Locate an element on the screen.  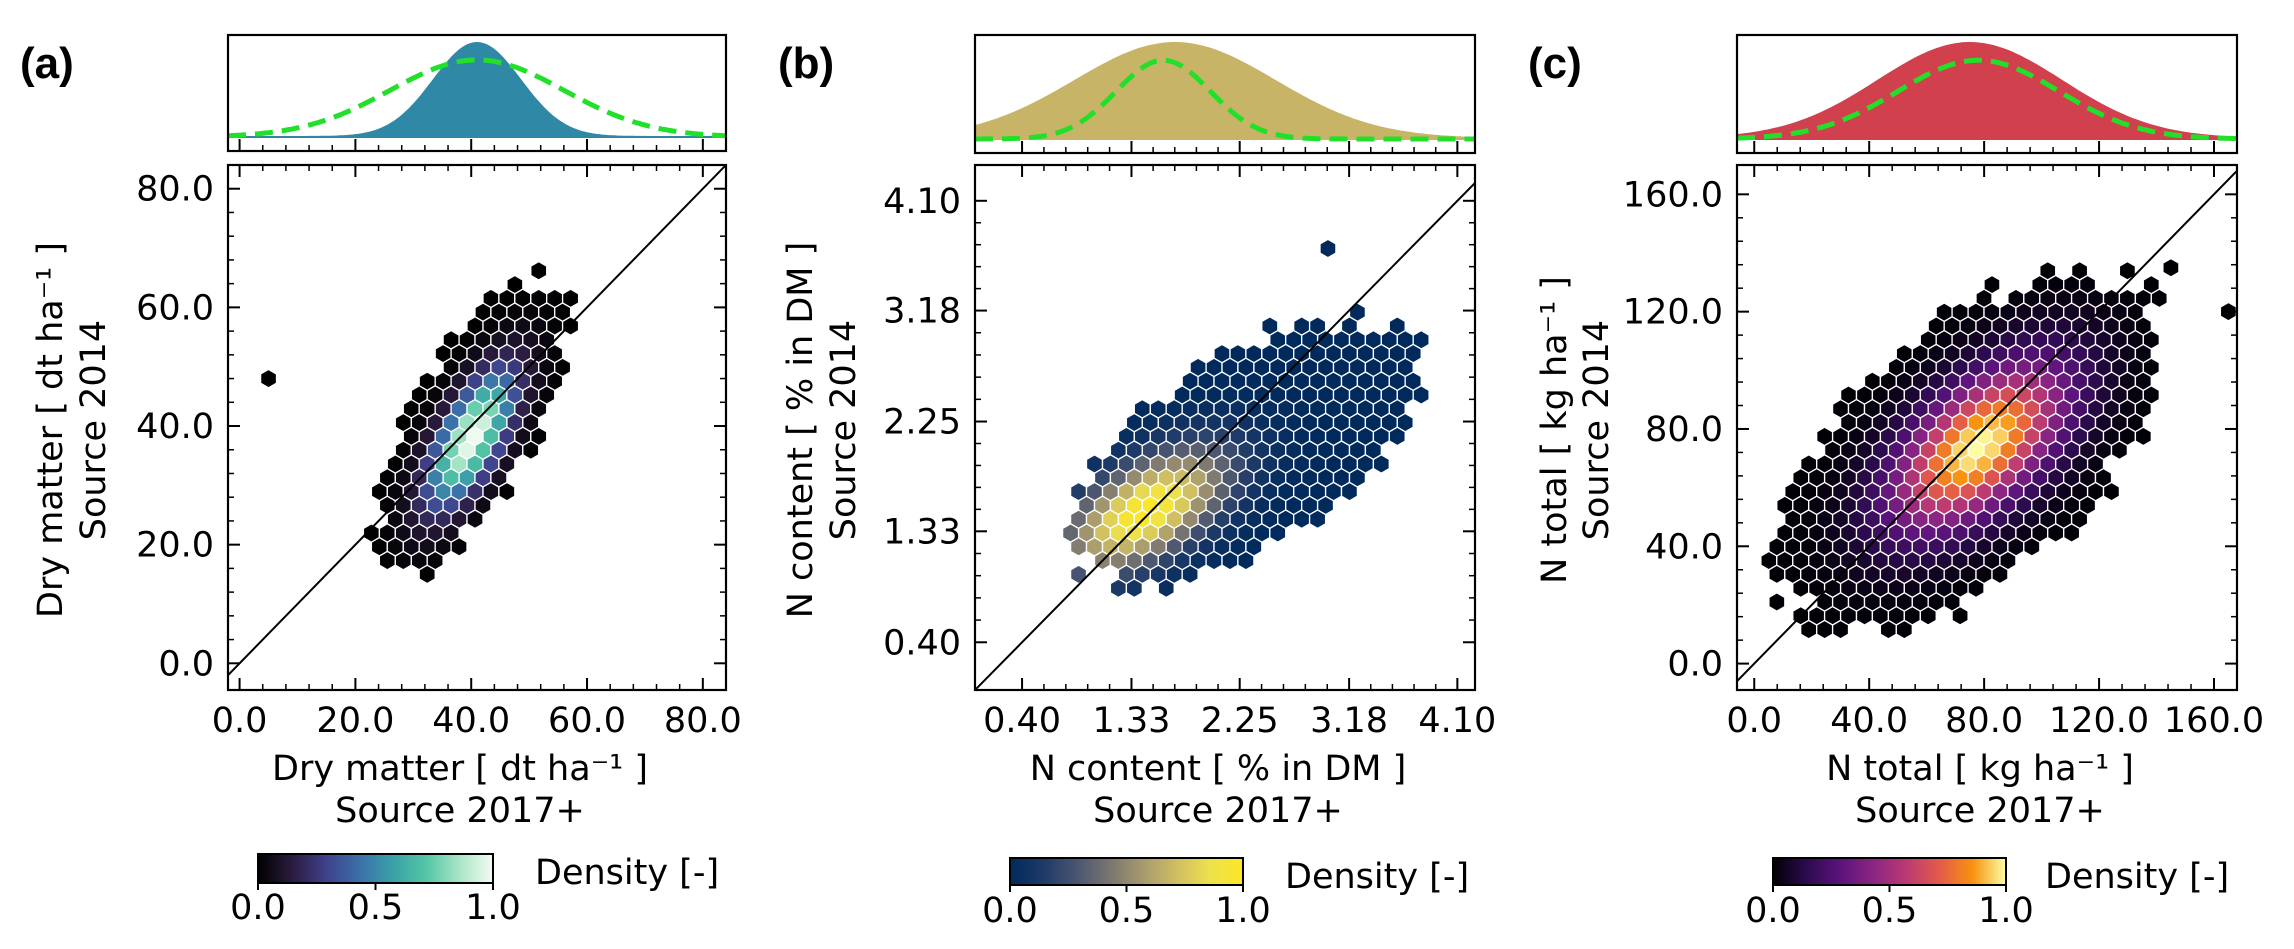
x-tick-label: 2.25 is located at coordinates (1240, 721).